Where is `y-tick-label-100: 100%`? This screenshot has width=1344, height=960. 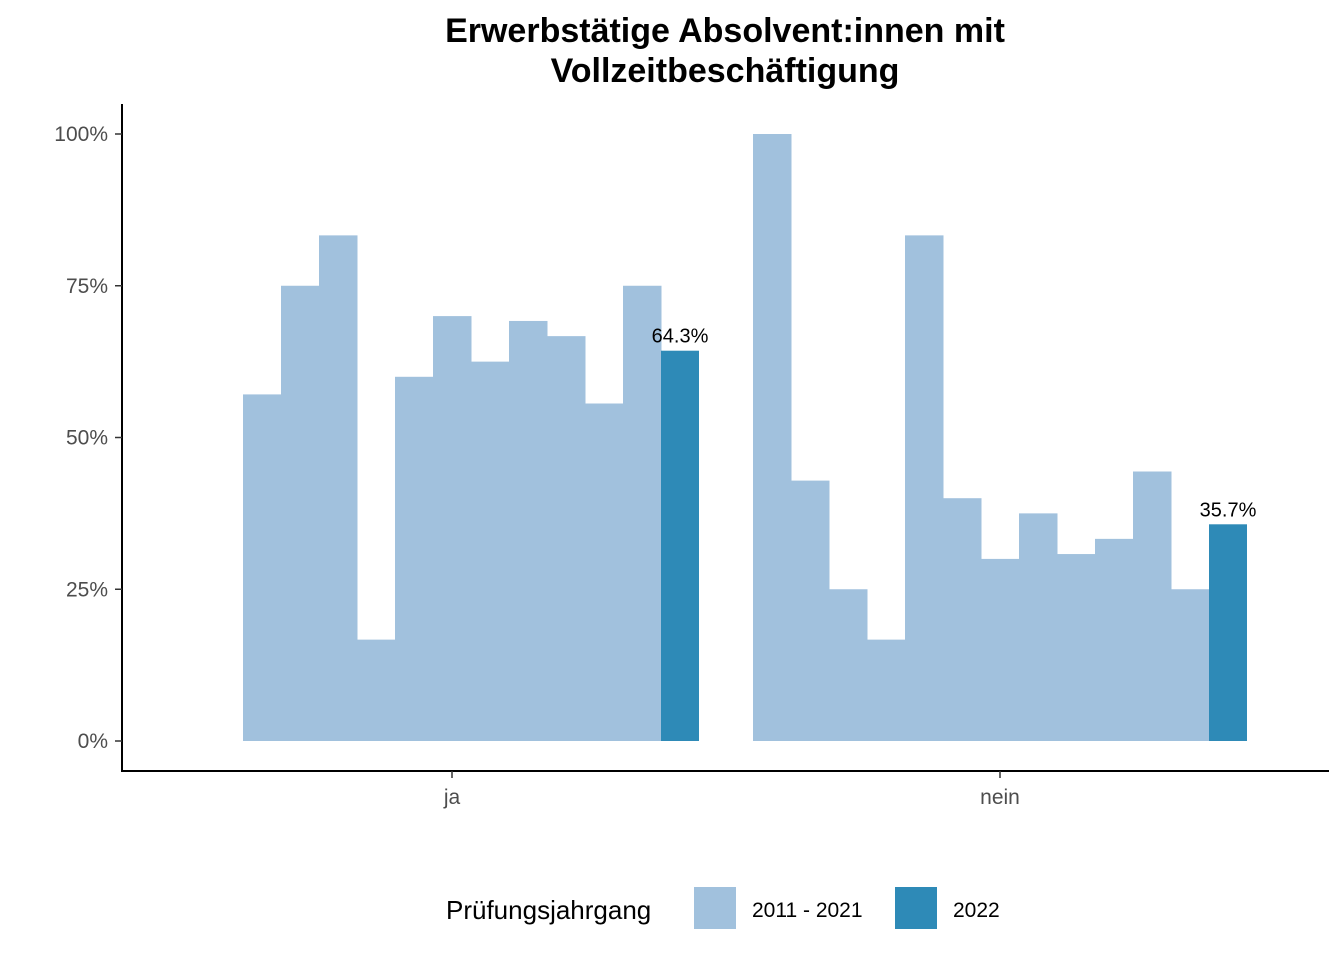
y-tick-label-100: 100% is located at coordinates (81, 134).